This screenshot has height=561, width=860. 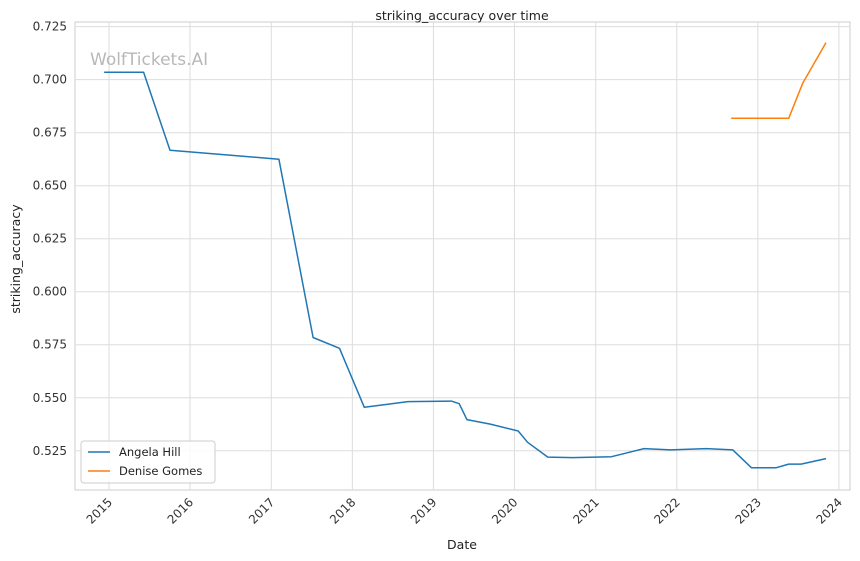 I want to click on legend-box, so click(x=148, y=462).